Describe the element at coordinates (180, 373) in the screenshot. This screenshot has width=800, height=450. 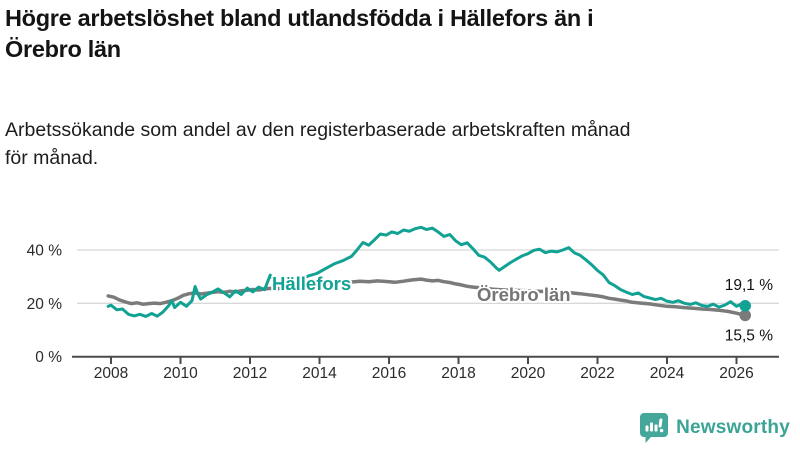
I see `x-tick-label-2010: 2010` at that location.